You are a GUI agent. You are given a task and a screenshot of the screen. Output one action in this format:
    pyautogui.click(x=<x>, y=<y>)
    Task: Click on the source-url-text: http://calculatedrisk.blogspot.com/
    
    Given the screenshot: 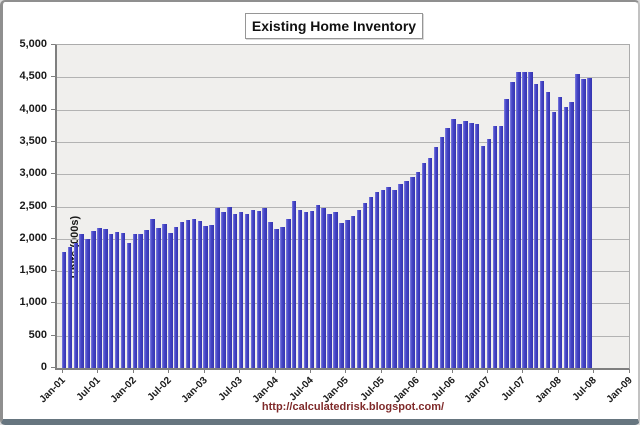 What is the action you would take?
    pyautogui.click(x=353, y=407)
    